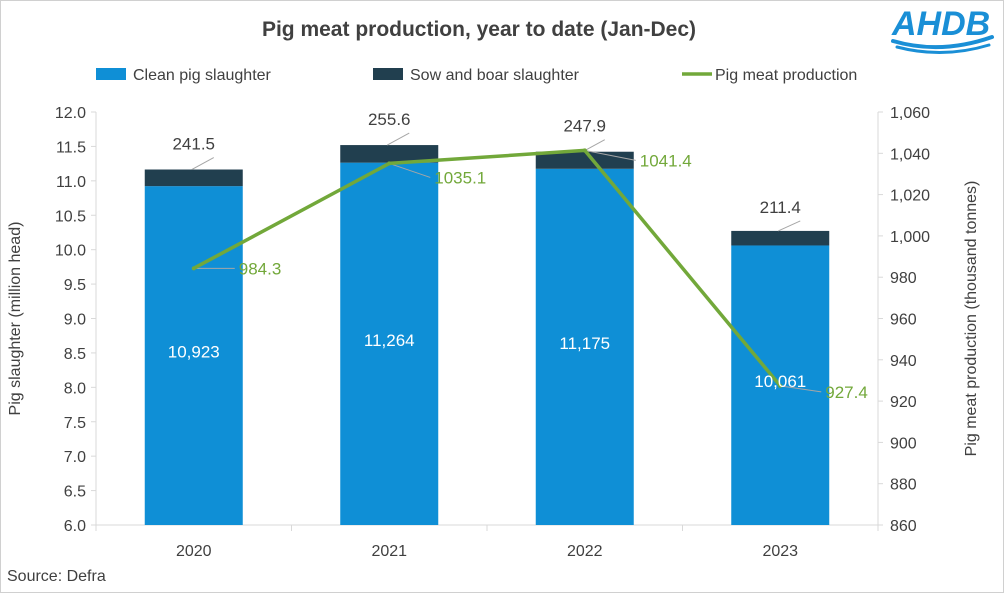  What do you see at coordinates (495, 75) in the screenshot?
I see `legend-label-sow-and-boar-slaughter: Sow and boar slaughter` at bounding box center [495, 75].